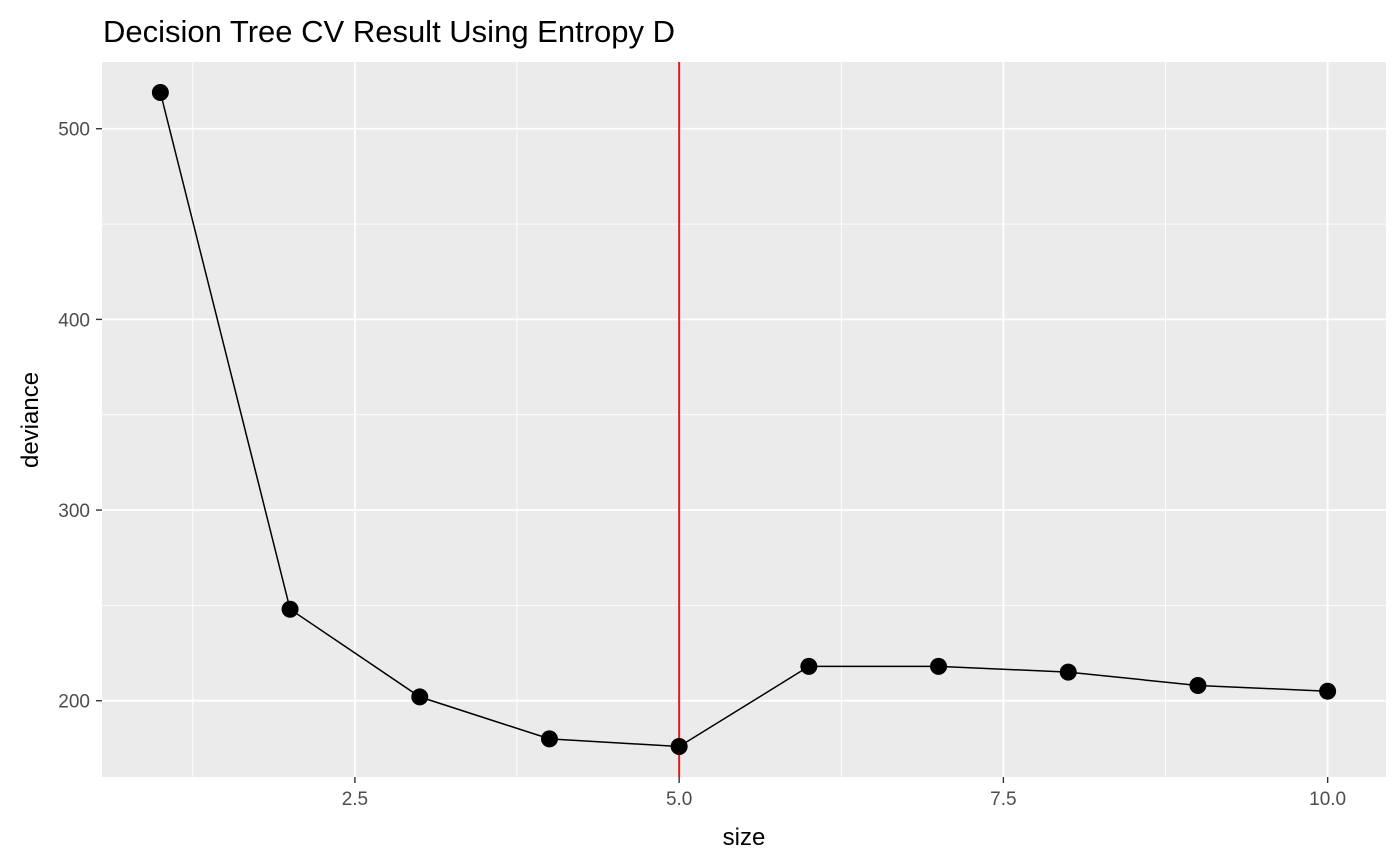  I want to click on x-tick-label: 2.5, so click(355, 799).